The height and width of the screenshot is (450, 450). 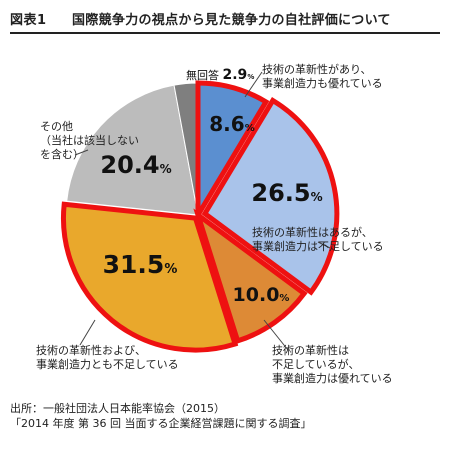 I want to click on value-label-1: 26.5%, so click(x=286, y=193).